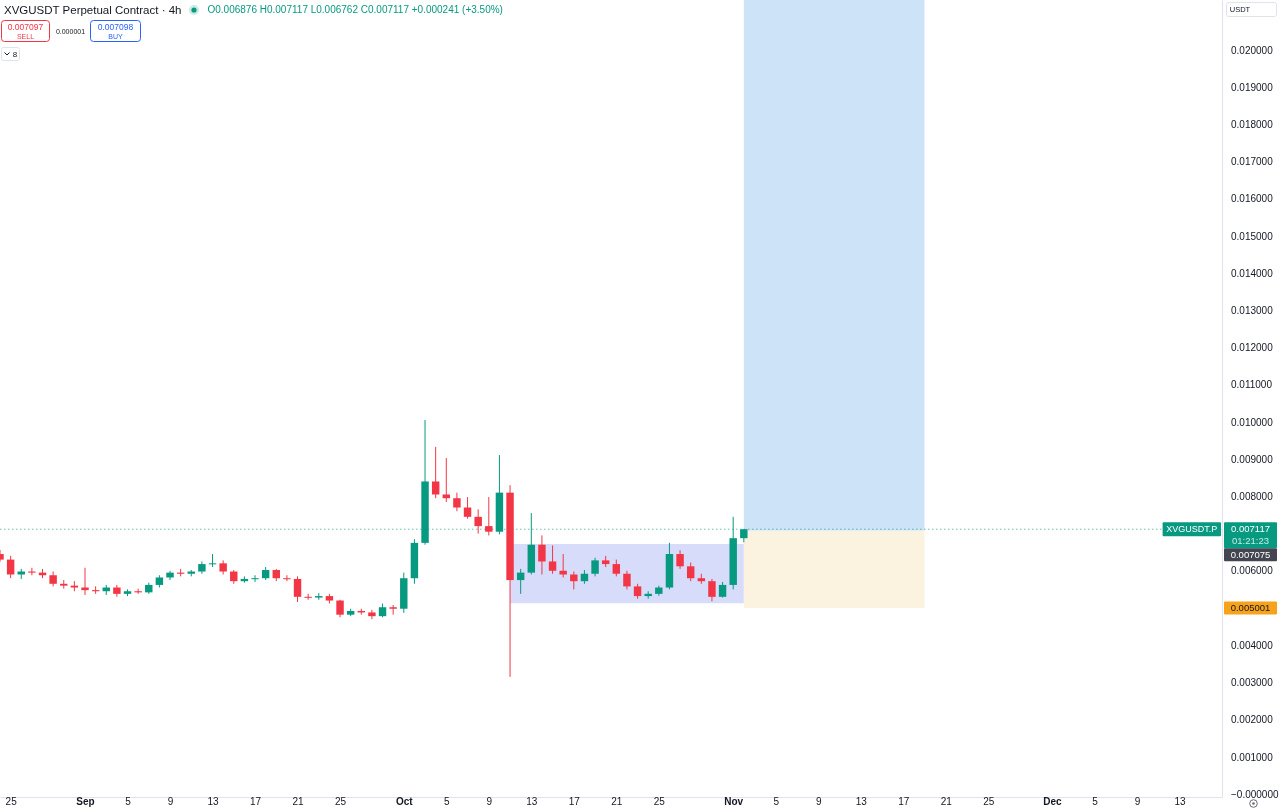 Image resolution: width=1280 pixels, height=808 pixels. What do you see at coordinates (355, 9) in the screenshot?
I see `chart-subtitle: O0.006876 H0.007117 L0.006762 C0.007117 +0.000241 (+3.50%)` at bounding box center [355, 9].